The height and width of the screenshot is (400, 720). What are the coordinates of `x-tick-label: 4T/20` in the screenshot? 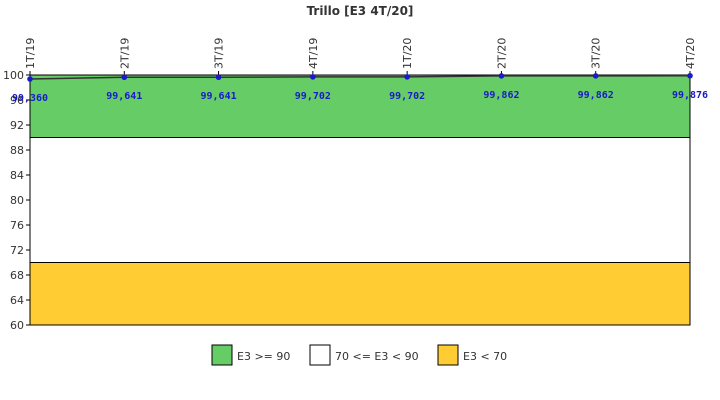 It's located at (690, 53).